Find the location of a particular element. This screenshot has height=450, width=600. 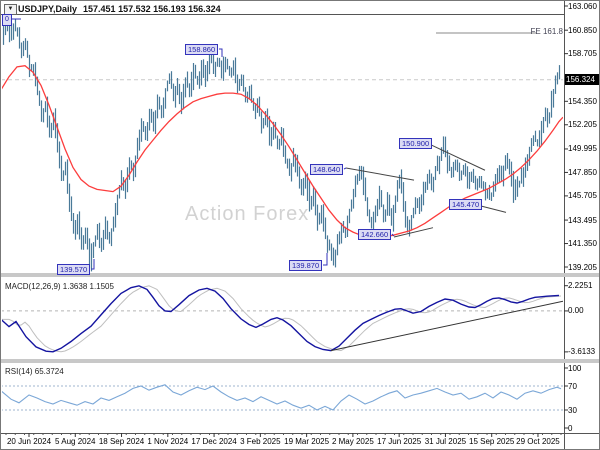

price-level-annotation: 158.860 is located at coordinates (202, 49).